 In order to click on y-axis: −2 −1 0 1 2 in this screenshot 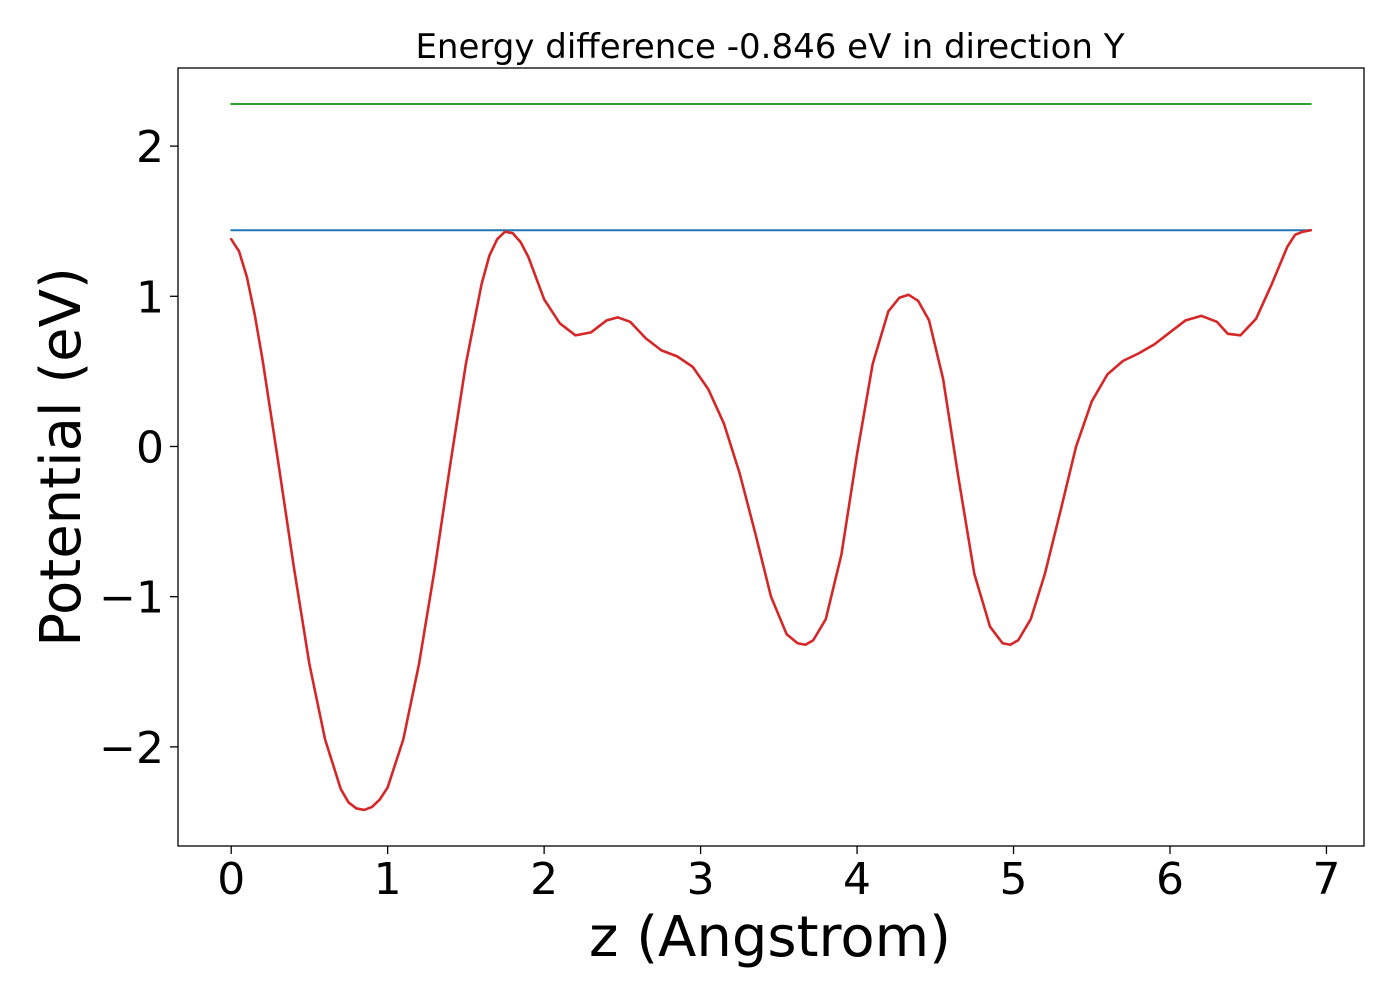, I will do `click(138, 448)`.